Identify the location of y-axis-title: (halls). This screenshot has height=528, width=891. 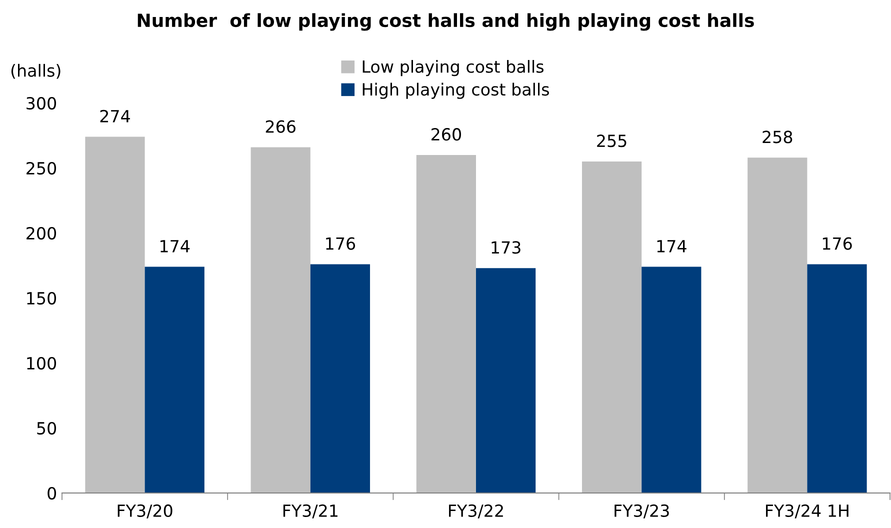
(35, 71).